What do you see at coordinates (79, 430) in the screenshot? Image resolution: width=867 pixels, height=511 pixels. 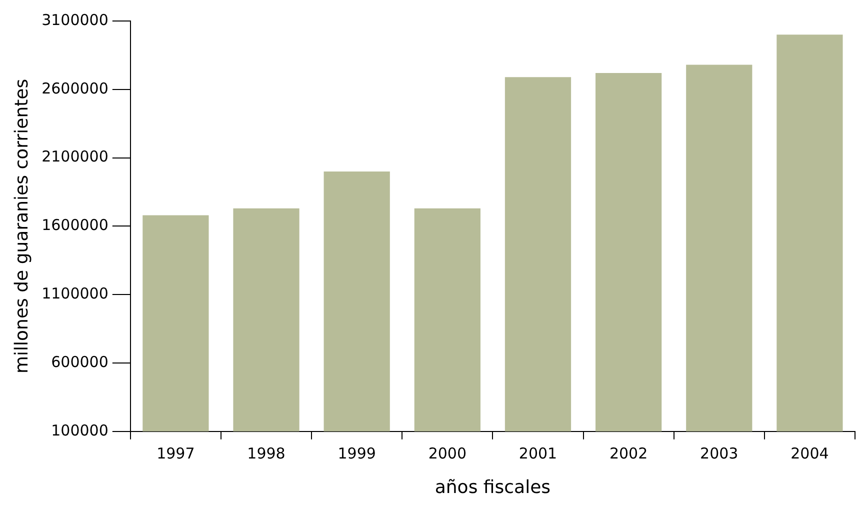 I see `y-tick-label: 100000` at bounding box center [79, 430].